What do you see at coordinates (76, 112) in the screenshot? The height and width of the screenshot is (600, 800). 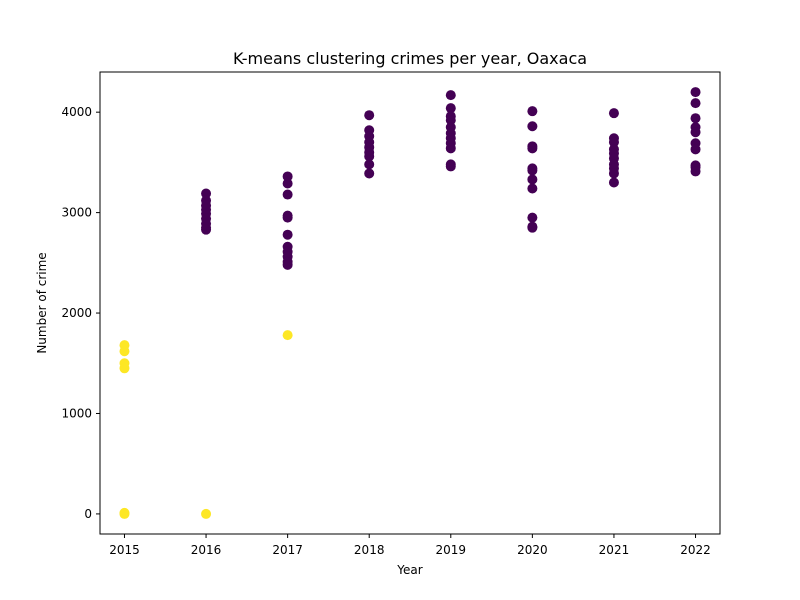 I see `y-tick-label-4000: 4000` at bounding box center [76, 112].